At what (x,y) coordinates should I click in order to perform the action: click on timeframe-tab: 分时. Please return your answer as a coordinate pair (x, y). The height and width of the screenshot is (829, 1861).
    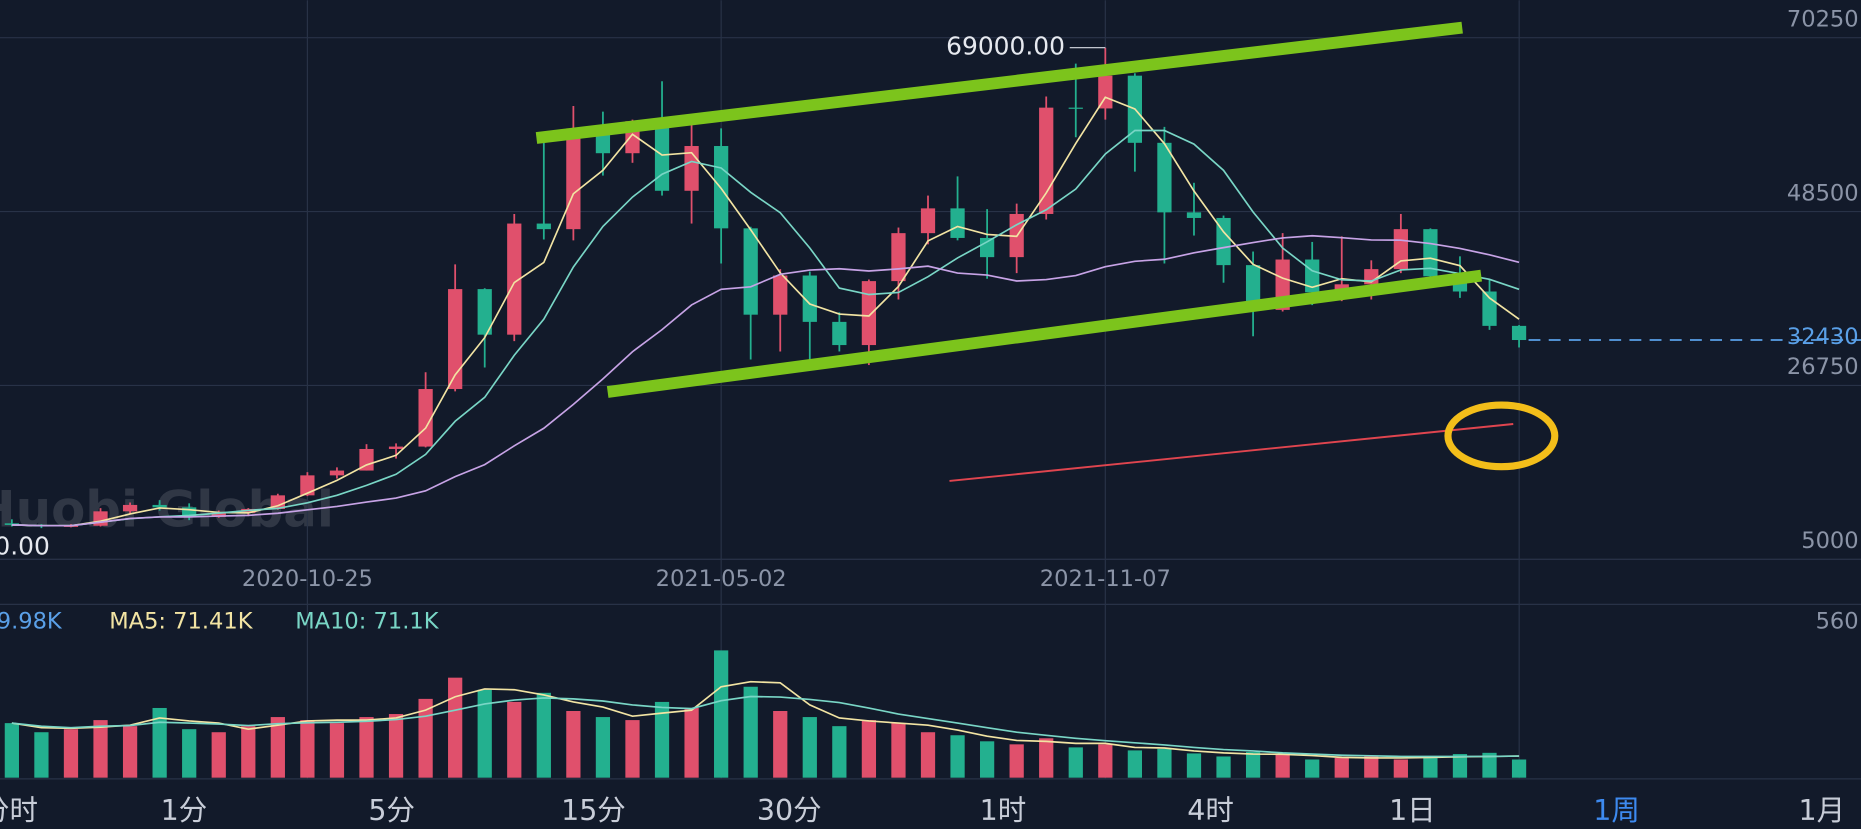
    Looking at the image, I should click on (19, 810).